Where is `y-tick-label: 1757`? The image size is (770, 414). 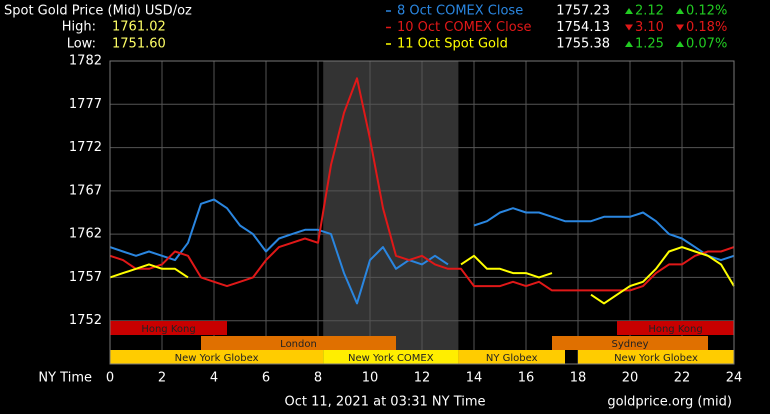
y-tick-label: 1757 is located at coordinates (85, 277).